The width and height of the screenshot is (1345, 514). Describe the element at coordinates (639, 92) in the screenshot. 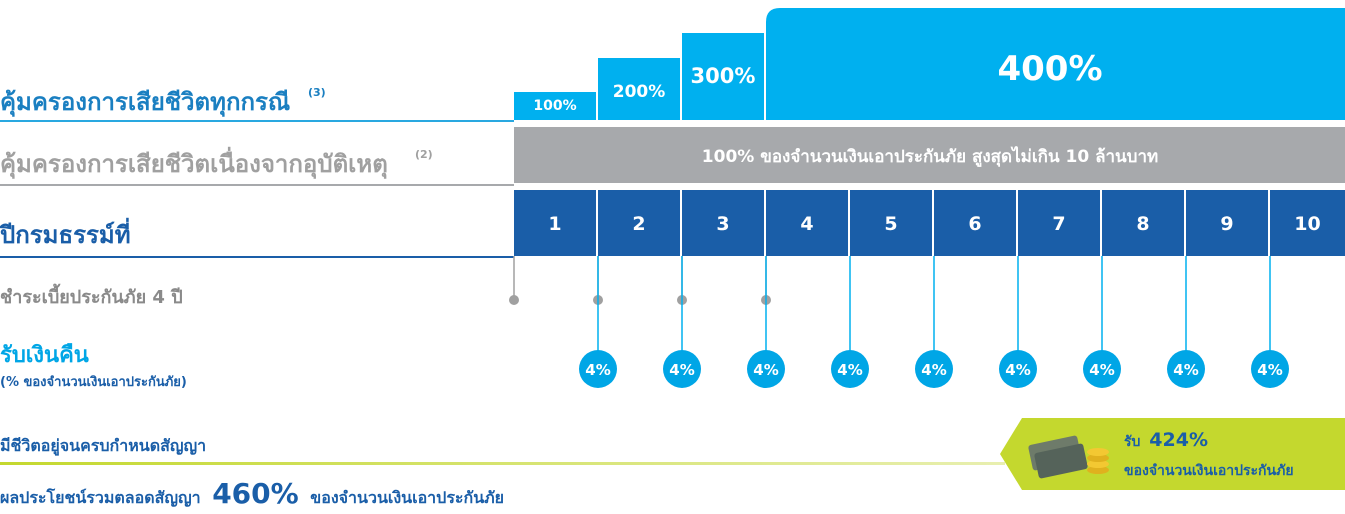

I see `step-label: 200%` at that location.